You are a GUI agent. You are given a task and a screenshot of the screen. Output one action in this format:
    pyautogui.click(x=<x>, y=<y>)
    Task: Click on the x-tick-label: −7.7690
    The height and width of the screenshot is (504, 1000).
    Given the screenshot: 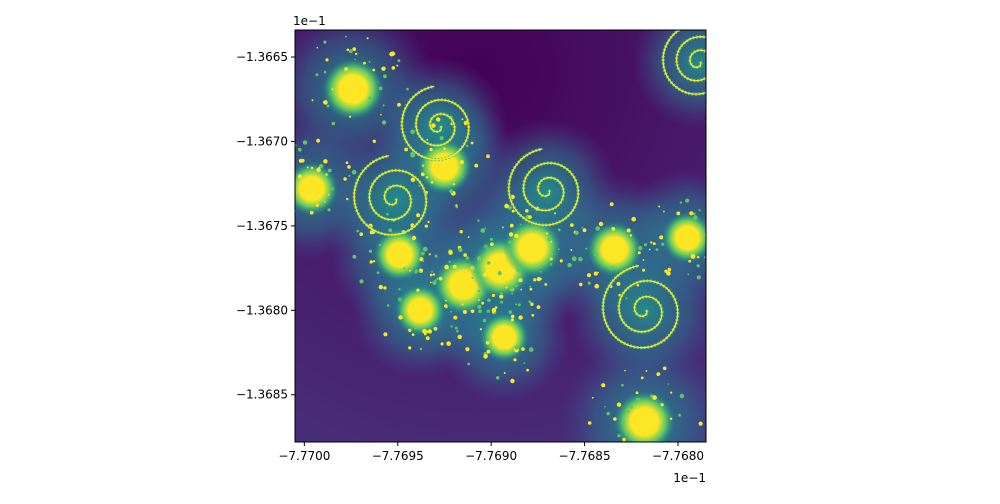 What is the action you would take?
    pyautogui.click(x=491, y=456)
    